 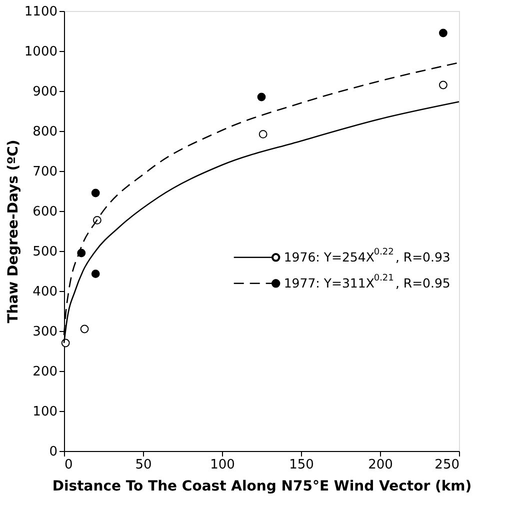 What do you see at coordinates (262, 486) in the screenshot?
I see `x-axis-title: Distance To The Coast Along N75°E Wind Vector (km)` at bounding box center [262, 486].